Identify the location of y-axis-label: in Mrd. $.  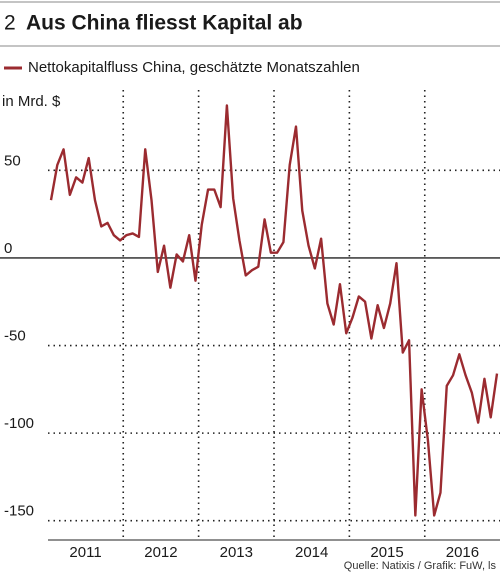
(31, 101).